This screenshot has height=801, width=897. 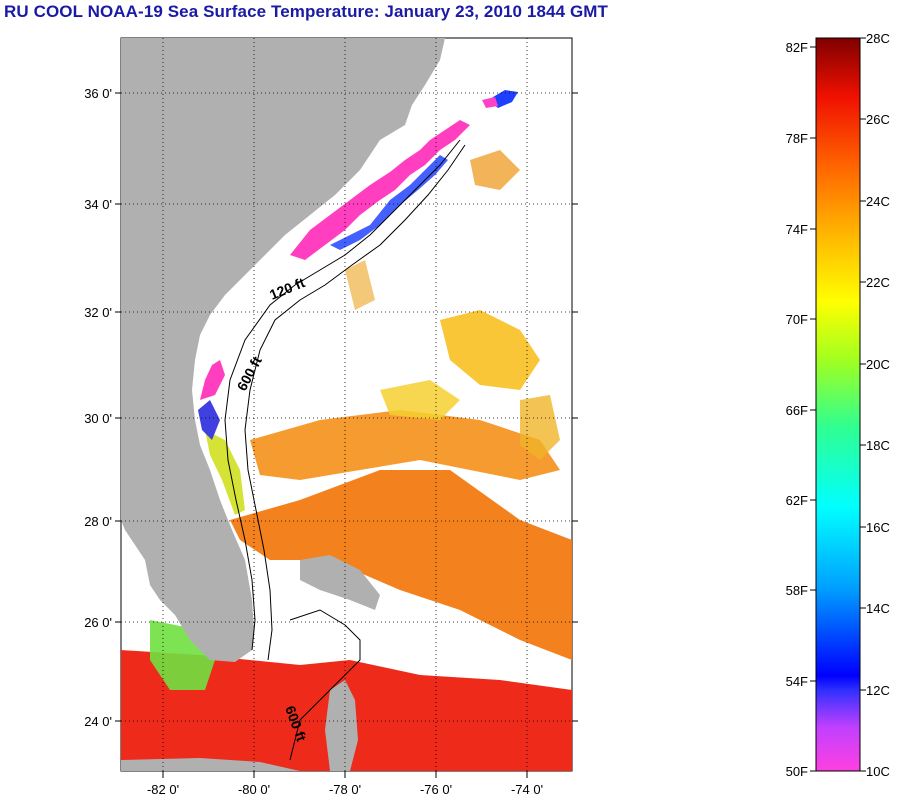 What do you see at coordinates (340, 582) in the screenshot?
I see `land-bahamas-abaco` at bounding box center [340, 582].